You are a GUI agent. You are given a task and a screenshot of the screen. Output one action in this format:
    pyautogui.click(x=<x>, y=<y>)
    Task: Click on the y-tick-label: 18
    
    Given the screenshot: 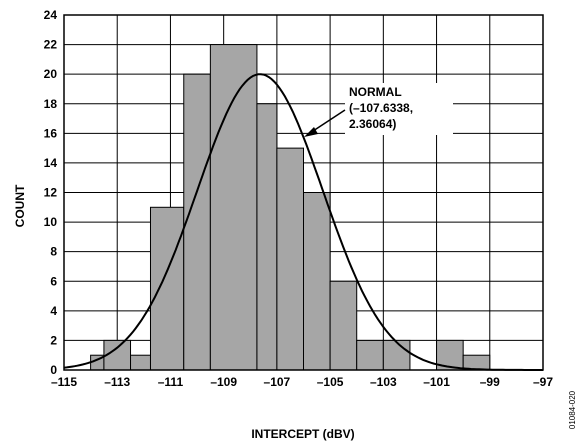 What is the action you would take?
    pyautogui.click(x=51, y=104)
    